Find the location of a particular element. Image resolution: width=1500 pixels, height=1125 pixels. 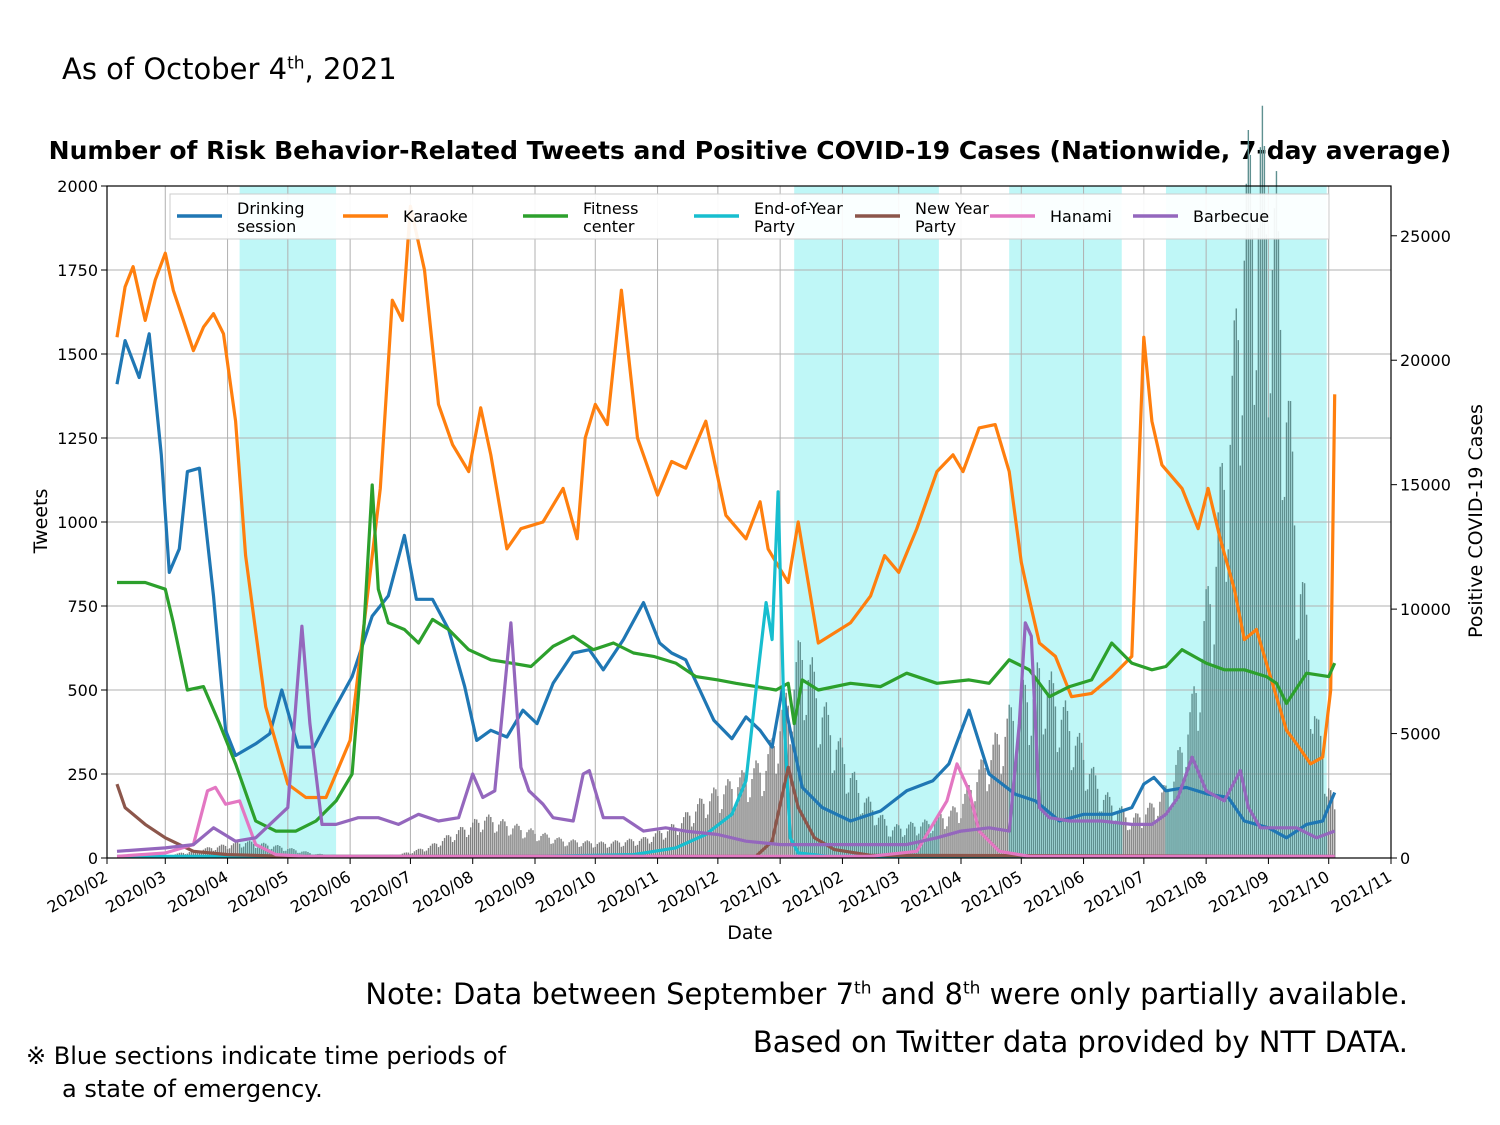

y-tick-label: 1750 is located at coordinates (77, 270).